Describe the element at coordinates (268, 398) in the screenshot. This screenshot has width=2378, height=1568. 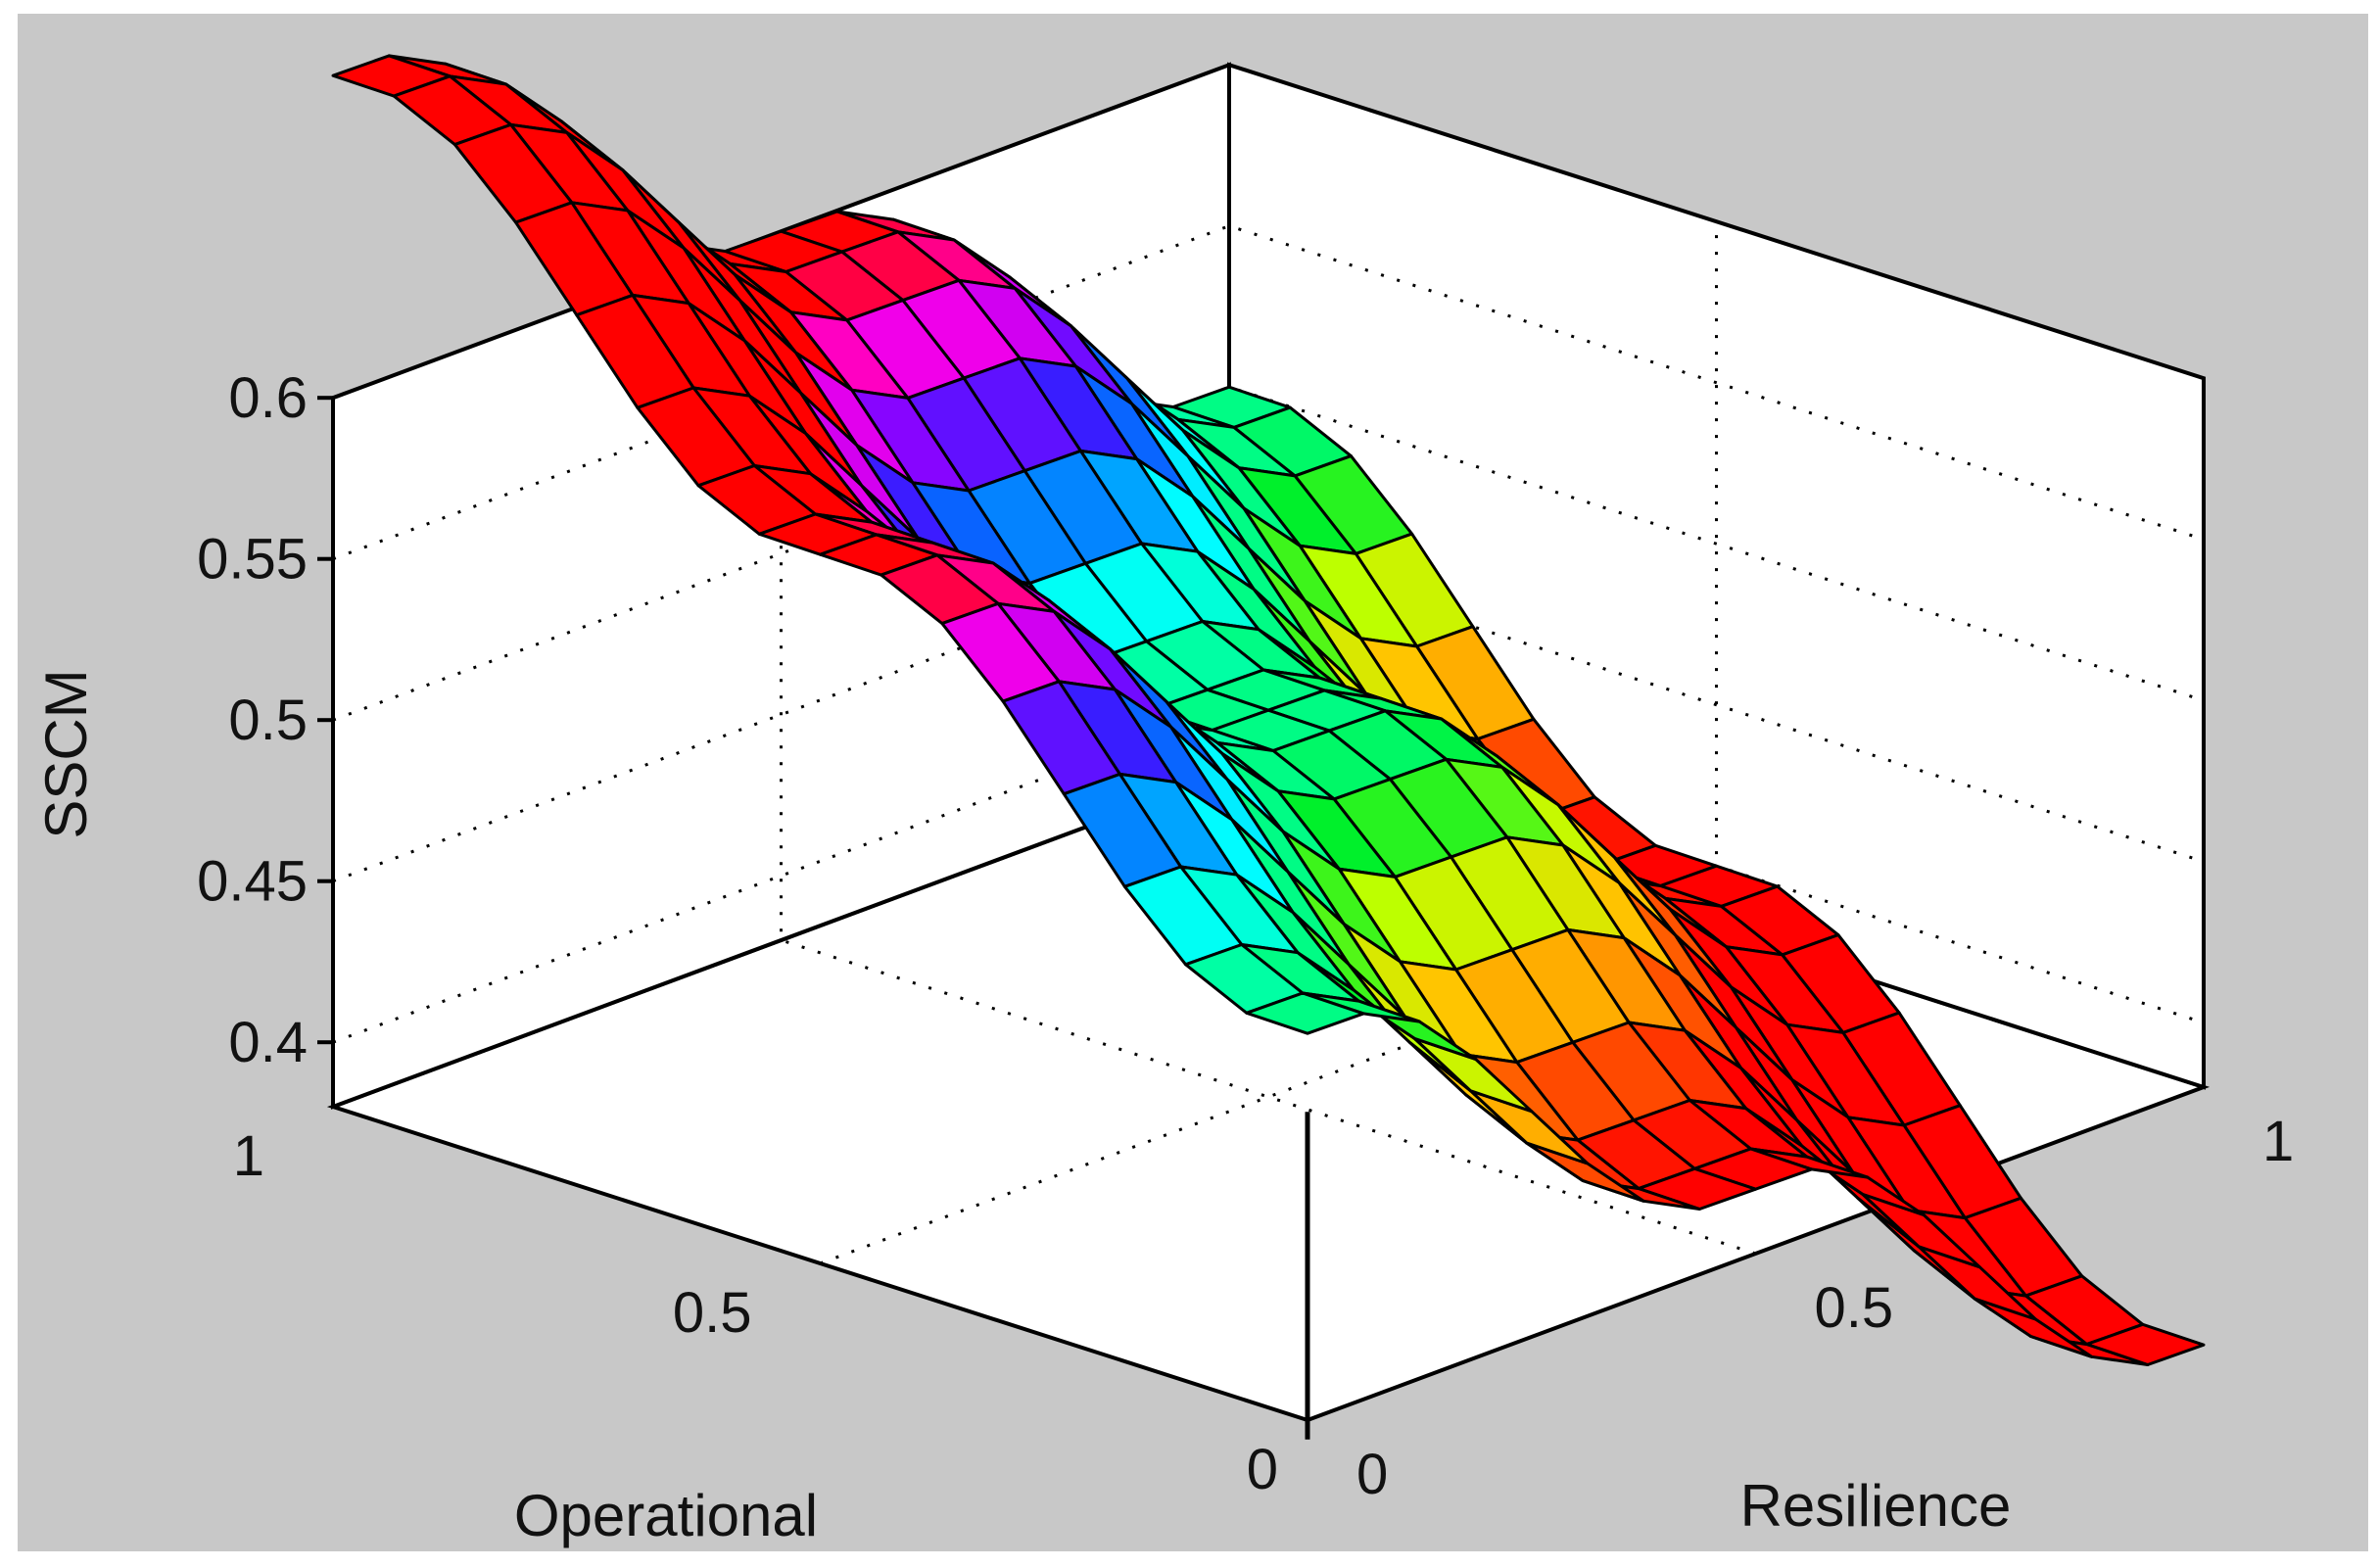
I see `z-tick-label: 0.6` at that location.